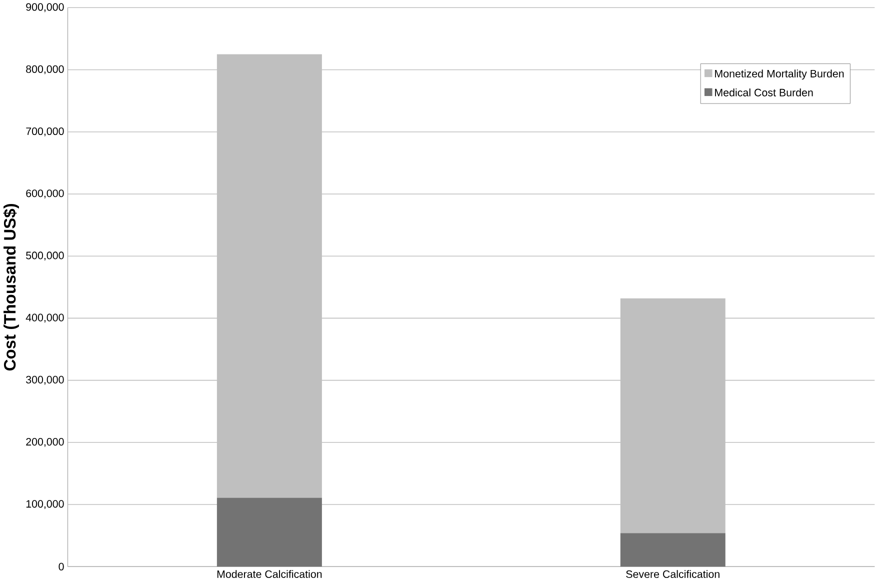 The width and height of the screenshot is (875, 581). I want to click on y-tick-label: 400,000, so click(45, 318).